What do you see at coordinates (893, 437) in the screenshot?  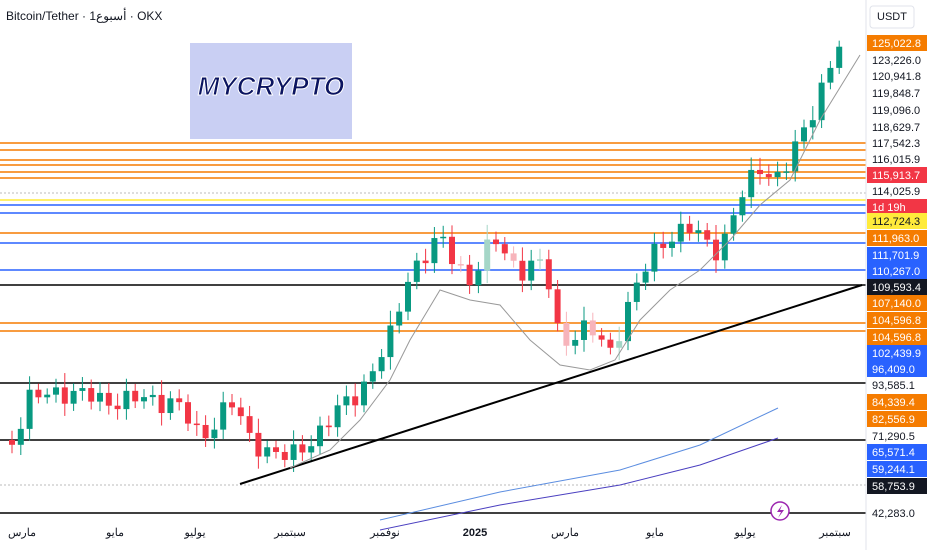 I see `price-label: 71,290.5` at bounding box center [893, 437].